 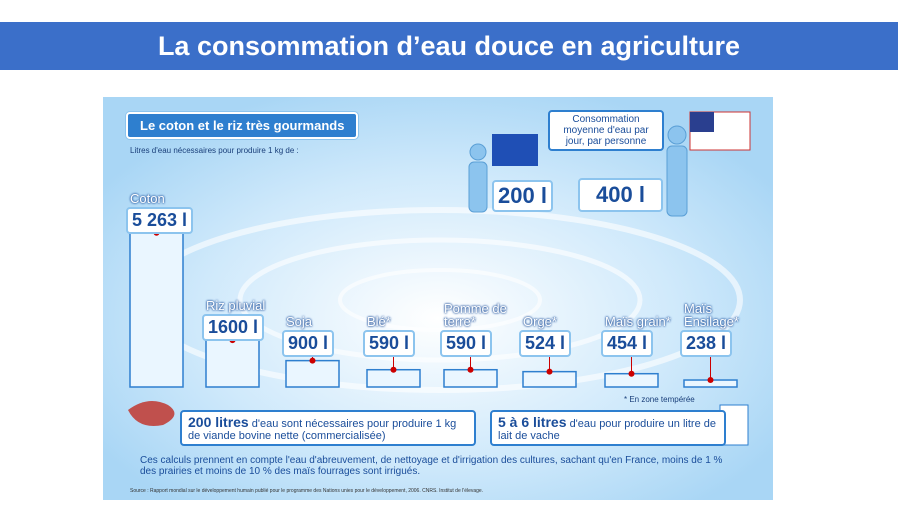 What do you see at coordinates (545, 343) in the screenshot?
I see `value-label: 524 l` at bounding box center [545, 343].